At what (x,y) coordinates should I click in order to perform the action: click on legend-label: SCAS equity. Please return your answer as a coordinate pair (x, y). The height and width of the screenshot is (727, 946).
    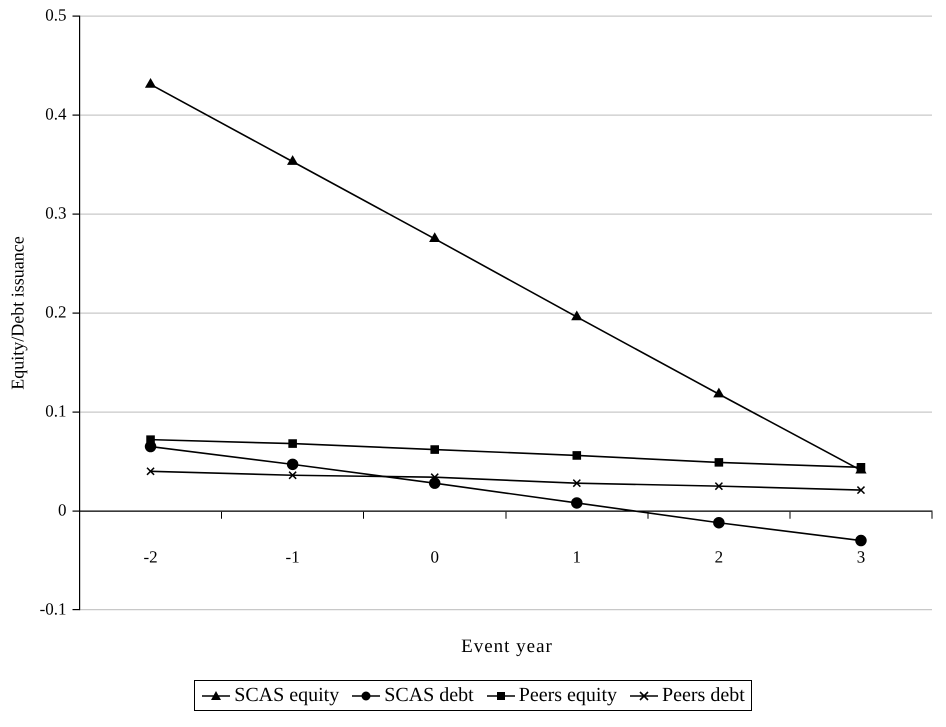
    Looking at the image, I should click on (287, 695).